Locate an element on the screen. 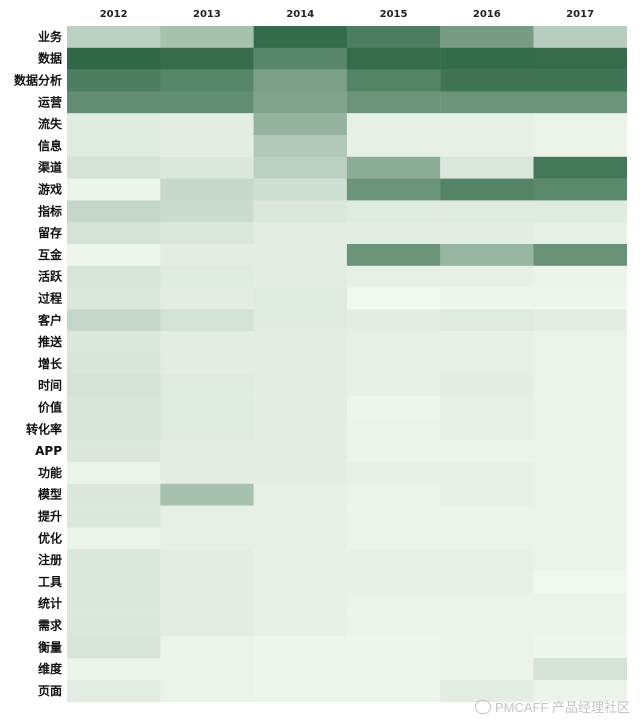 The height and width of the screenshot is (722, 640). row-label: 提升 is located at coordinates (50, 516).